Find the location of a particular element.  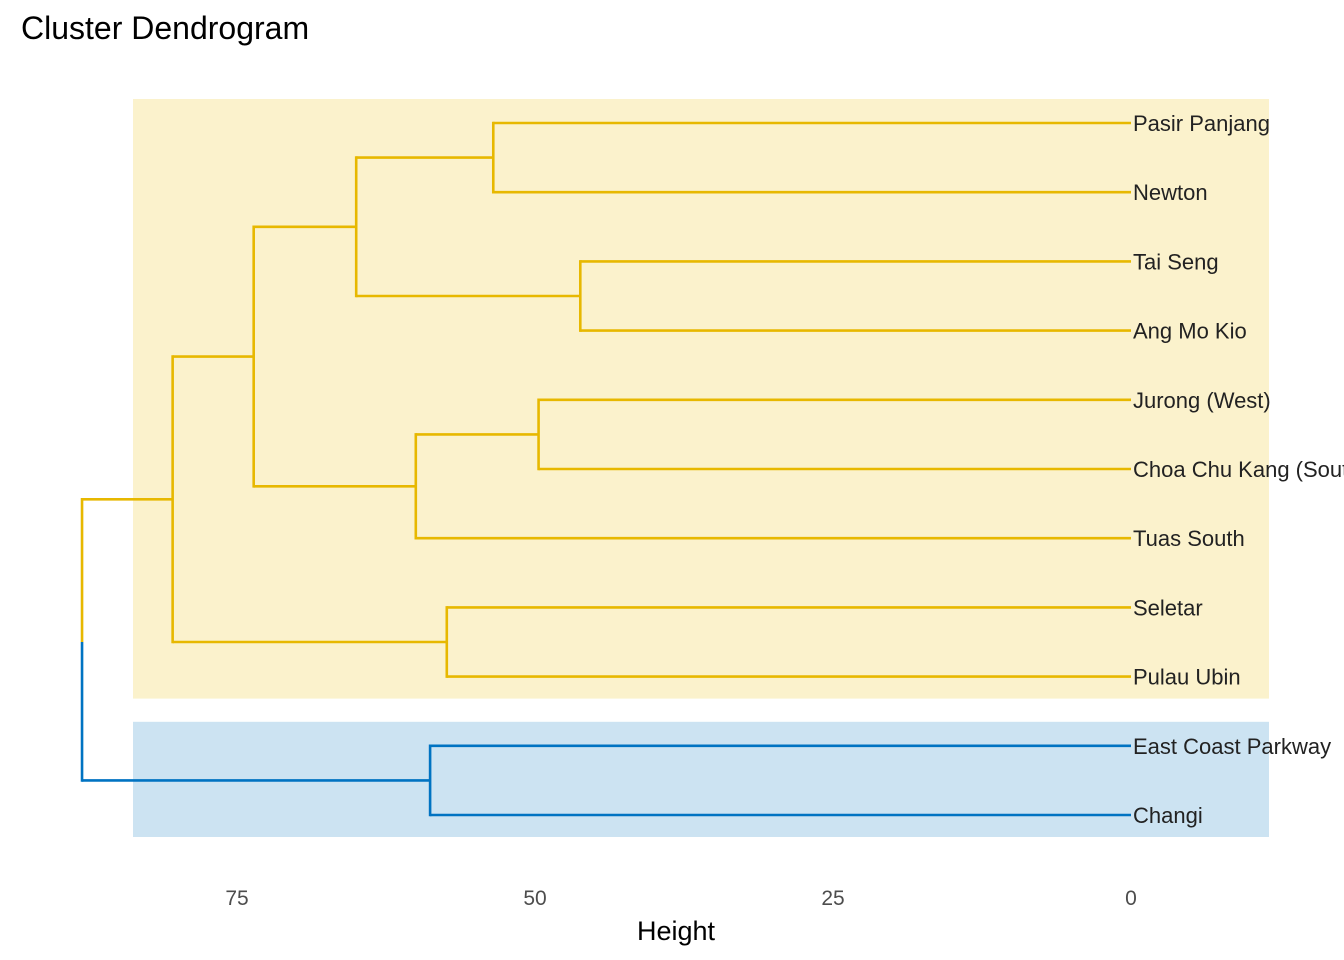

x-axis-title: Height is located at coordinates (676, 931).